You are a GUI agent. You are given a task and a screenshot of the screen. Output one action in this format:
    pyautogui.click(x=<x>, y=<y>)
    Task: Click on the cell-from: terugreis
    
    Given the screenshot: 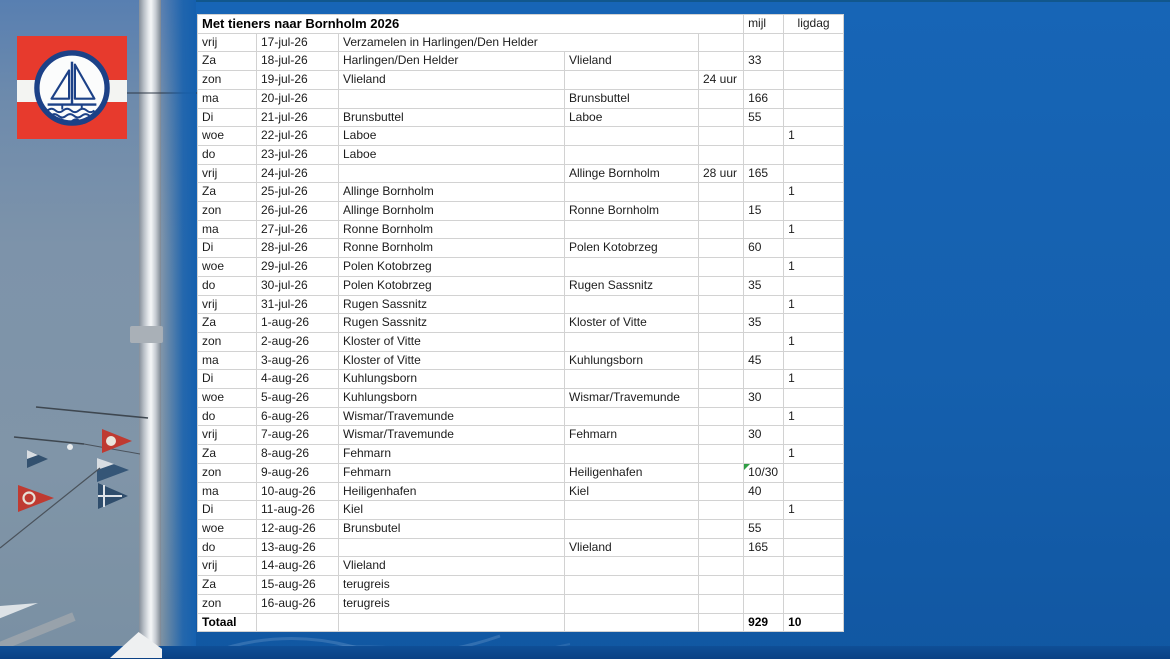 What is the action you would take?
    pyautogui.click(x=451, y=603)
    